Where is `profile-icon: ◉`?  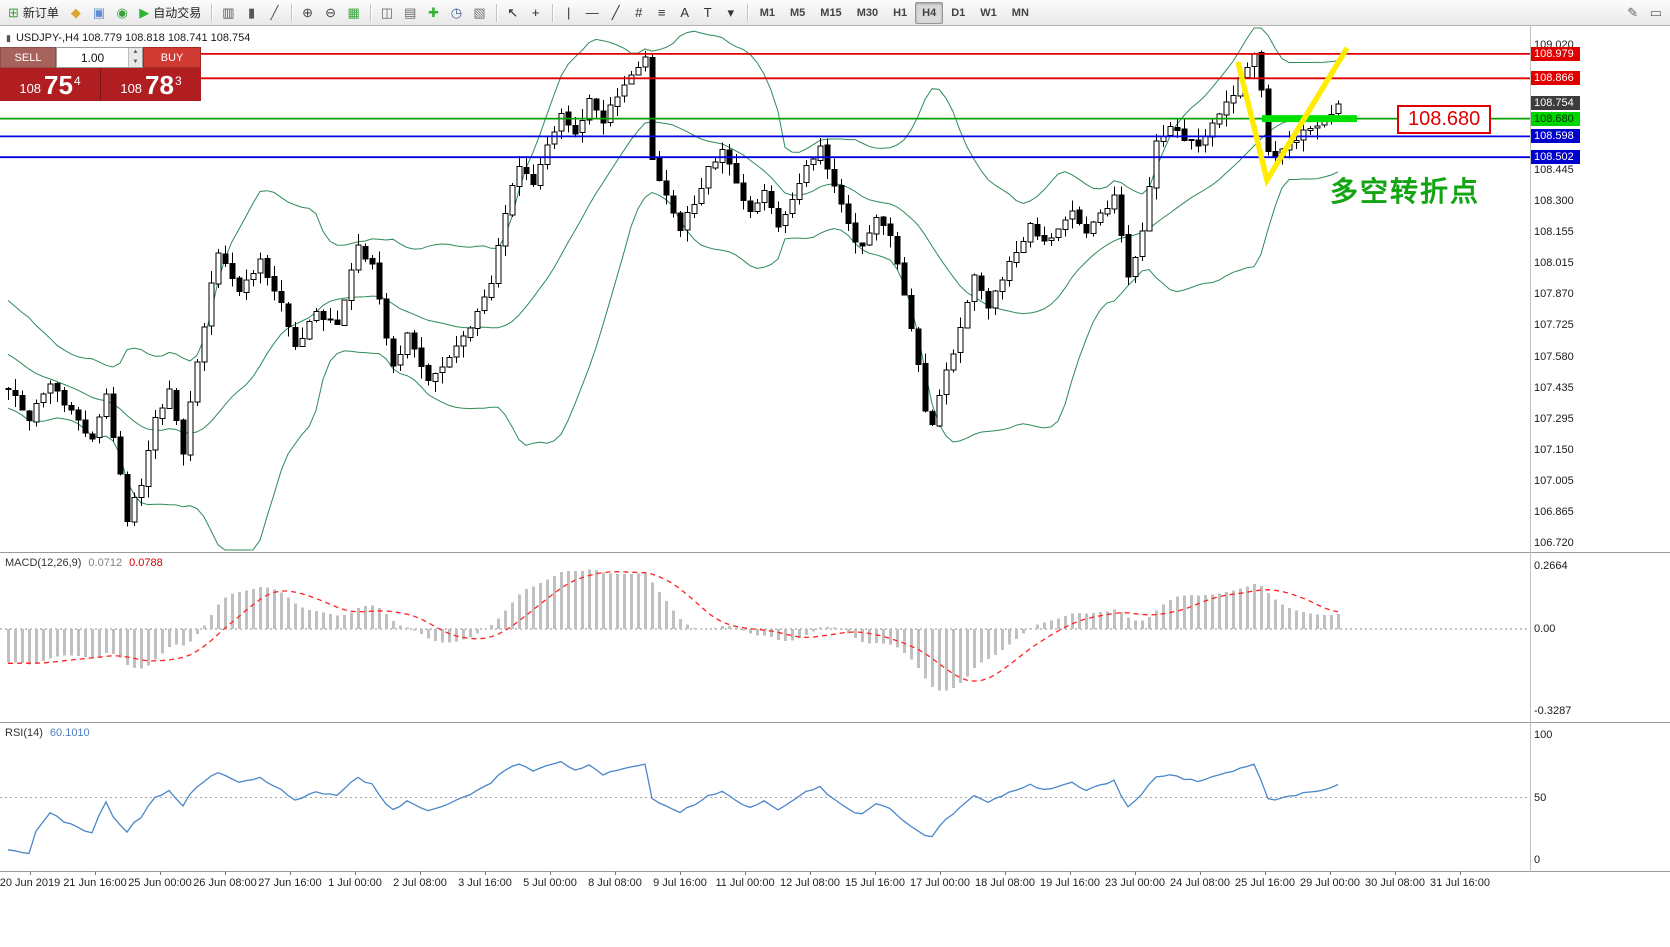
profile-icon: ◉ is located at coordinates (122, 12).